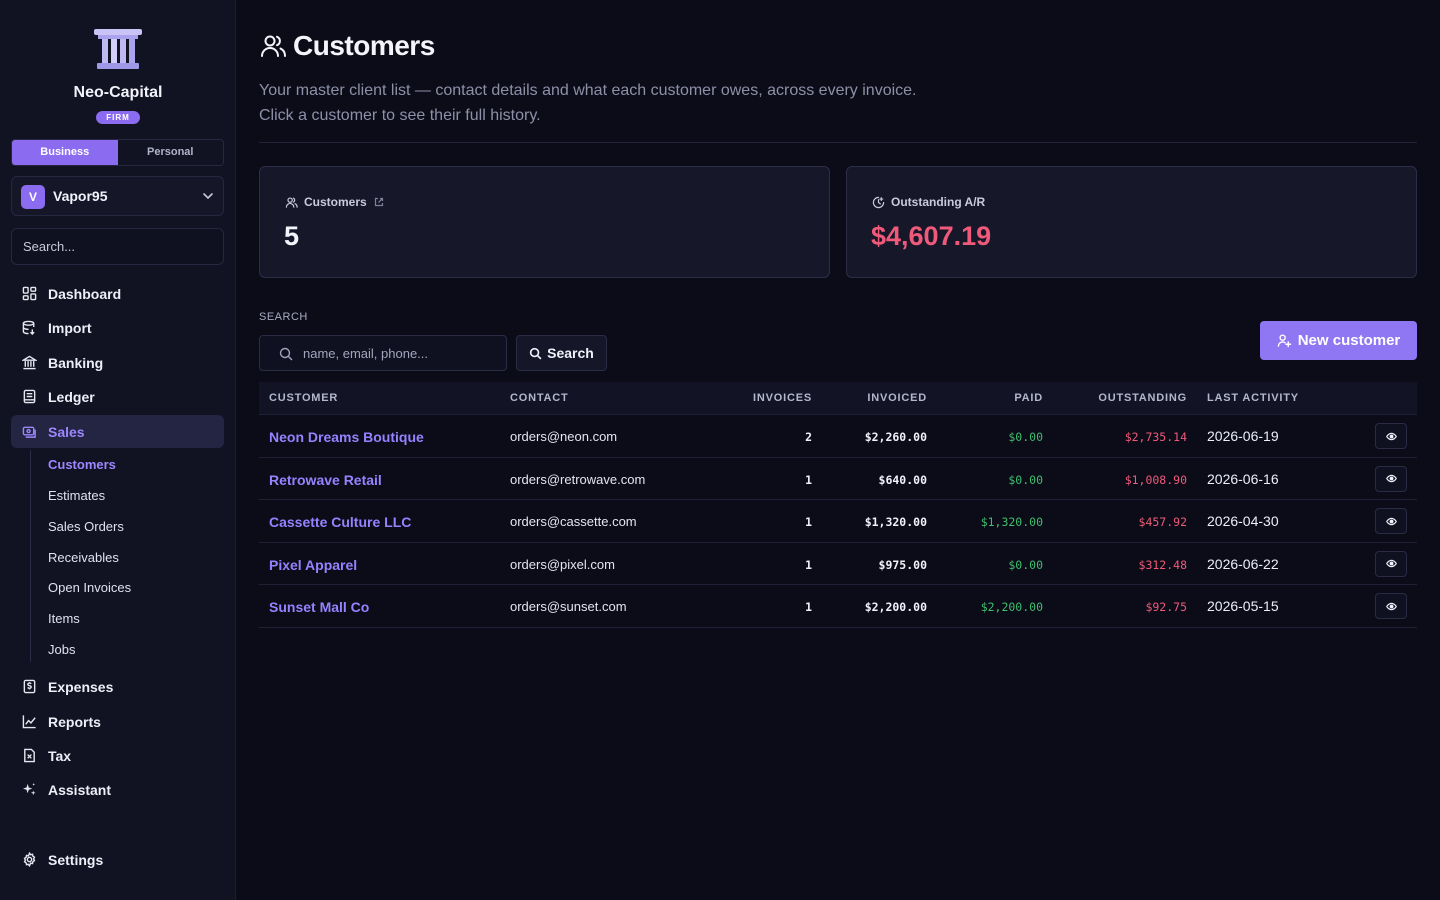  What do you see at coordinates (1155, 479) in the screenshot?
I see `outstanding-amount: $1,008.90` at bounding box center [1155, 479].